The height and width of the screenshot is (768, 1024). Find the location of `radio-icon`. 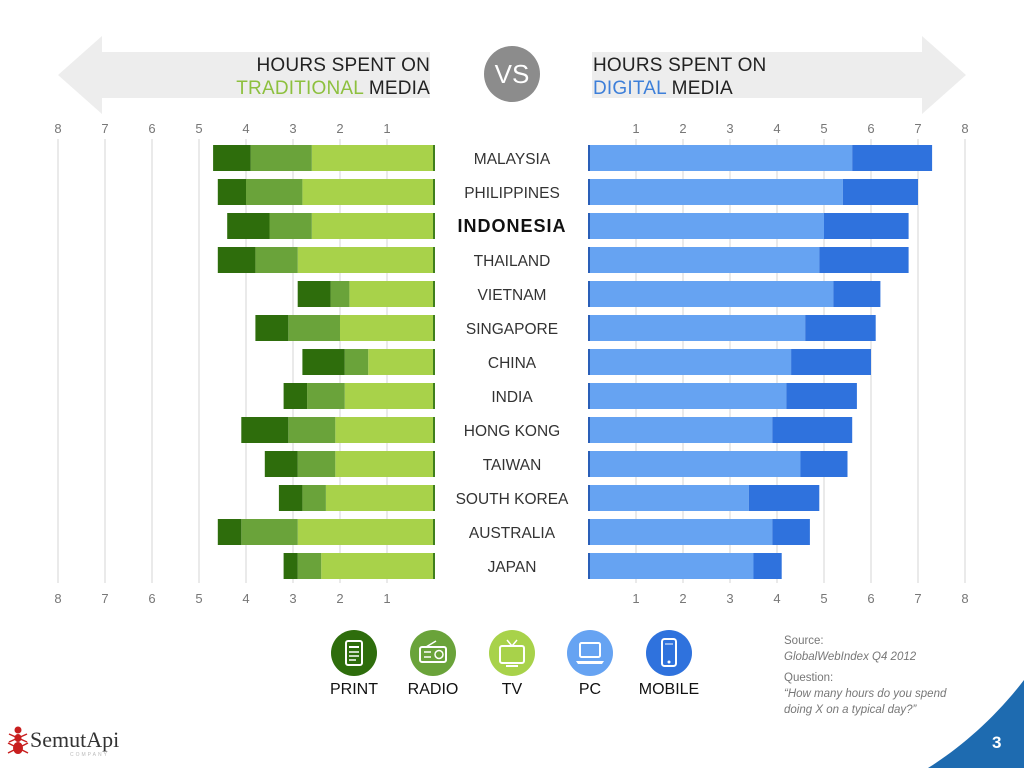

radio-icon is located at coordinates (433, 653).